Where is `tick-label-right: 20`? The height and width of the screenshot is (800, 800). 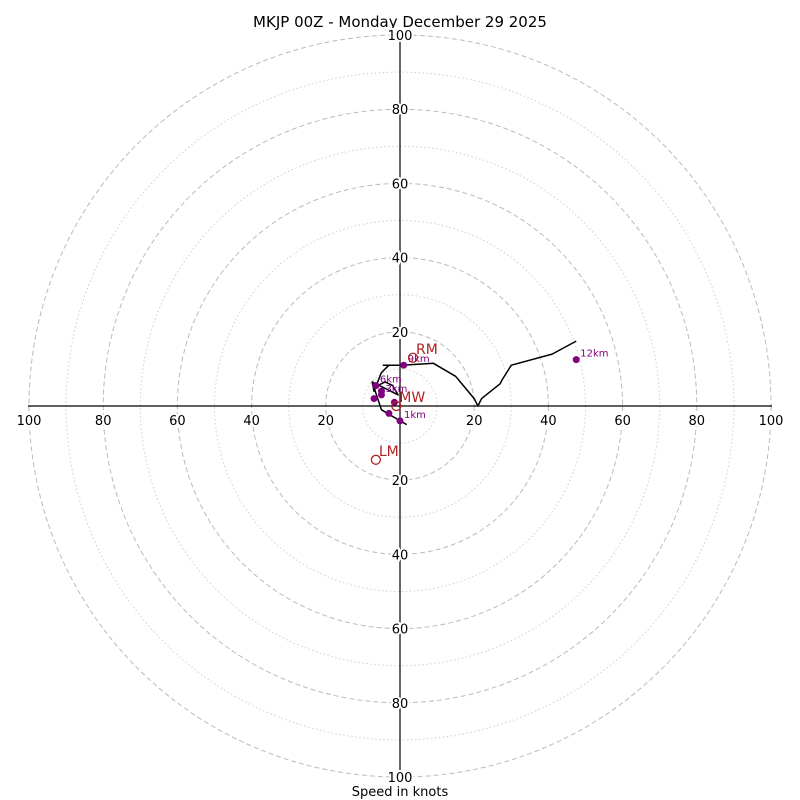
tick-label-right: 20 is located at coordinates (474, 421).